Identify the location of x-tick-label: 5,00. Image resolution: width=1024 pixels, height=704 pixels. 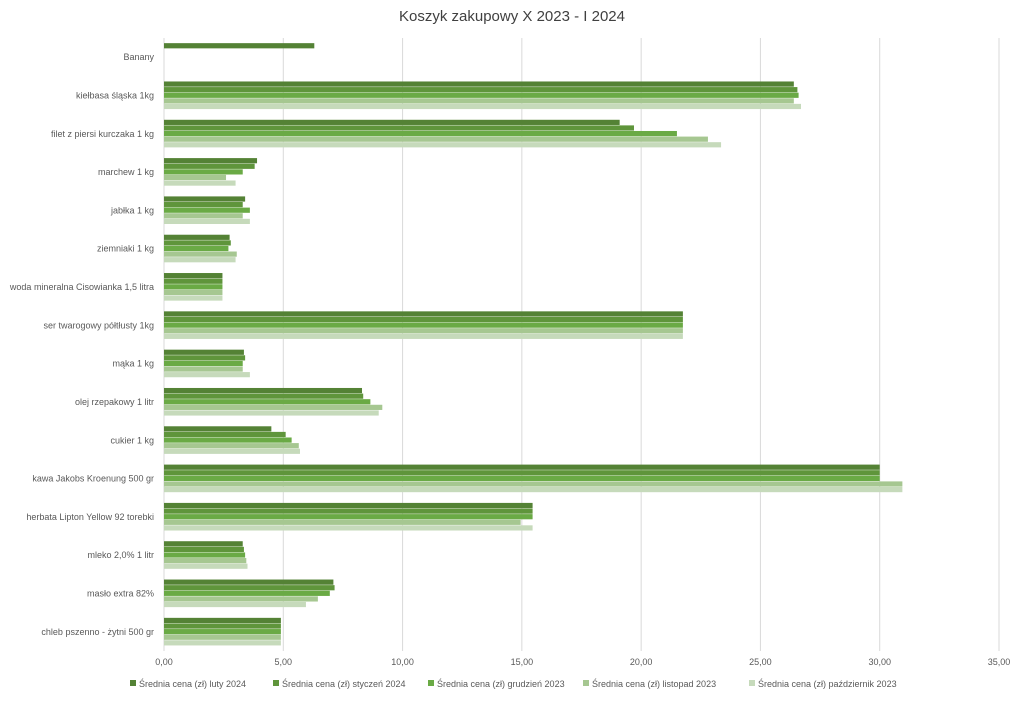
(284, 662).